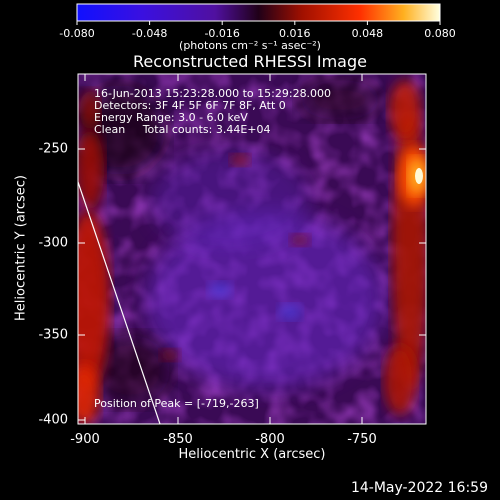 Image resolution: width=500 pixels, height=500 pixels. Describe the element at coordinates (149, 33) in the screenshot. I see `colorbar-tick: -0.048` at that location.